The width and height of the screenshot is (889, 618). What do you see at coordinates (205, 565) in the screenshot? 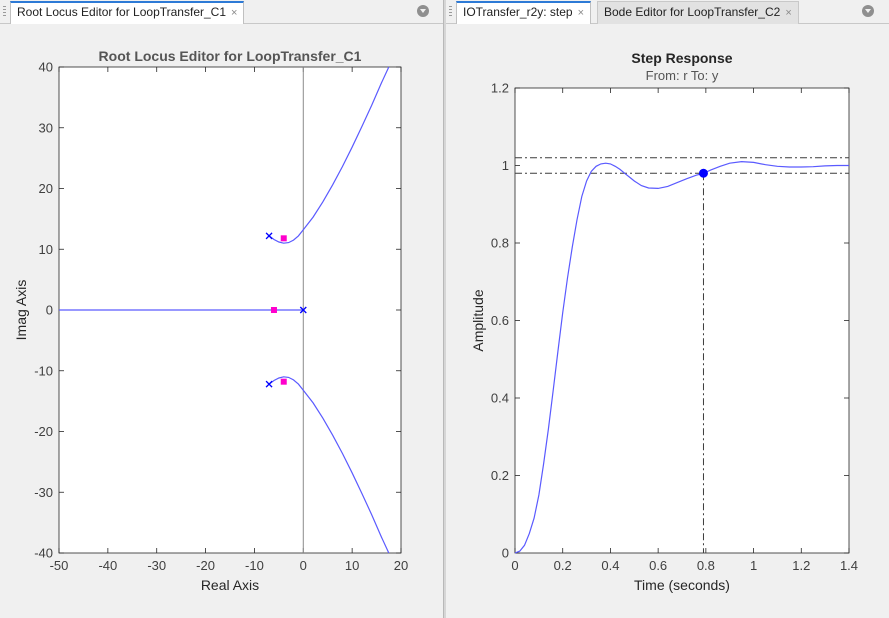
I see `x-tick-label: -20` at bounding box center [205, 565].